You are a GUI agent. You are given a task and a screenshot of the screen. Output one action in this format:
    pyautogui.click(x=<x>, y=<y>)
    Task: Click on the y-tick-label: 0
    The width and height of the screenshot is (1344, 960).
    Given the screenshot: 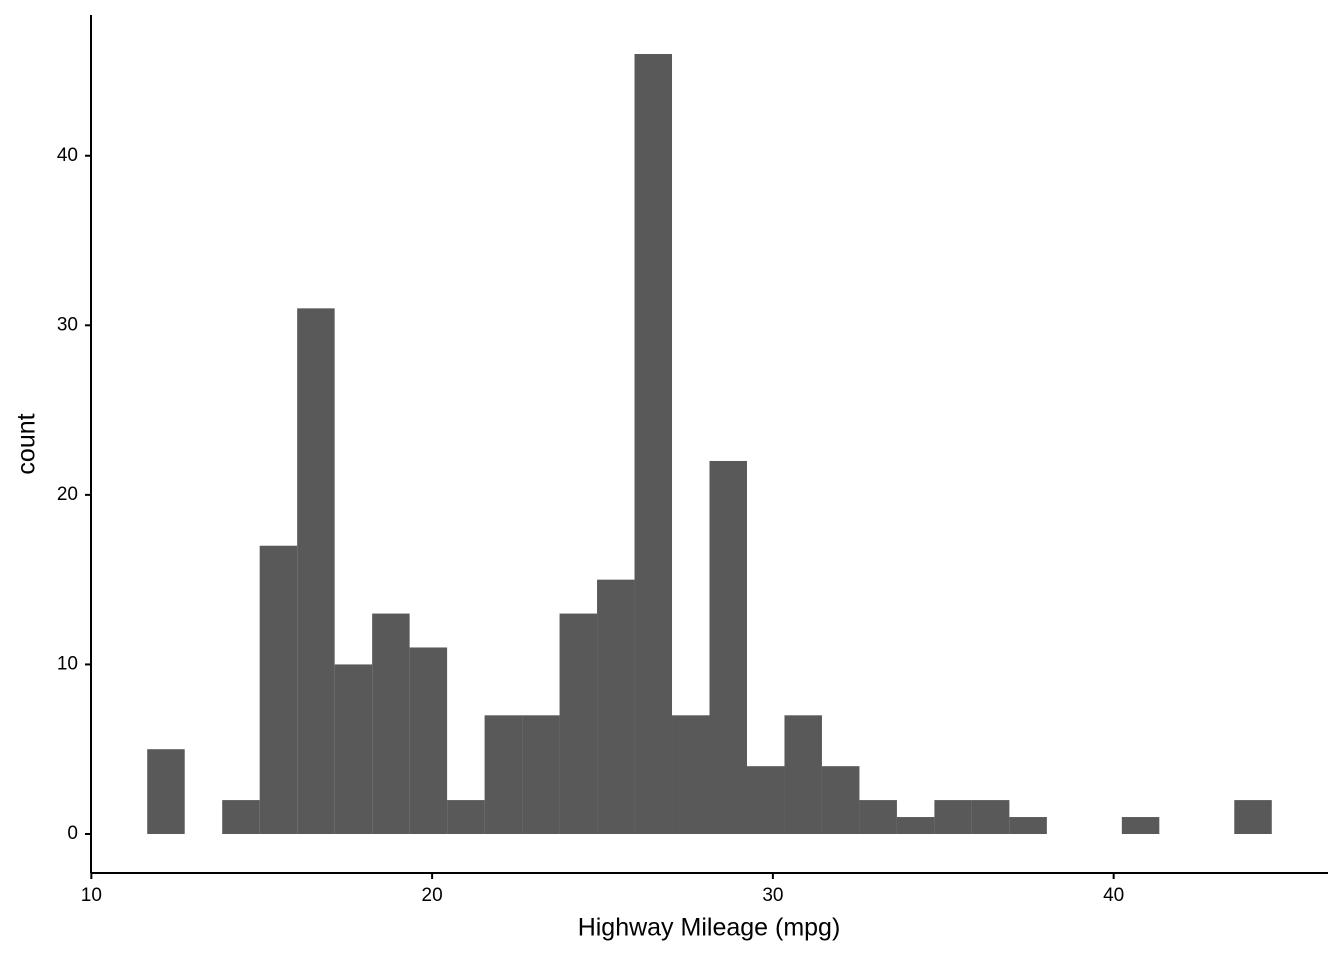 What is the action you would take?
    pyautogui.click(x=72, y=833)
    